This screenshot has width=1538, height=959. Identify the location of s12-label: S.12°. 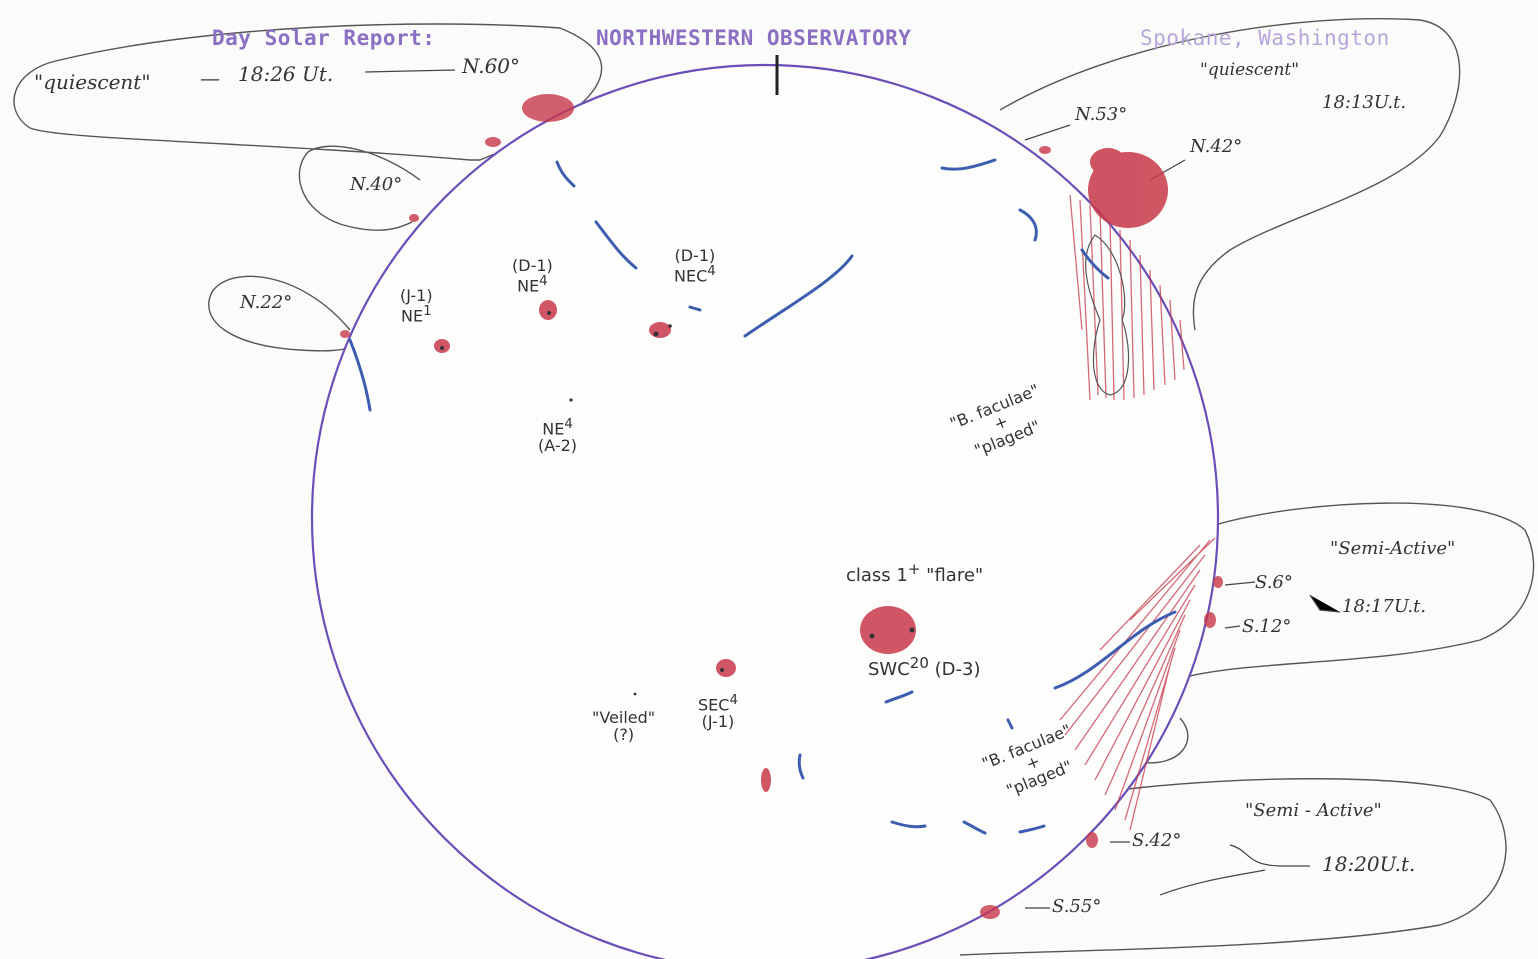
(1267, 626).